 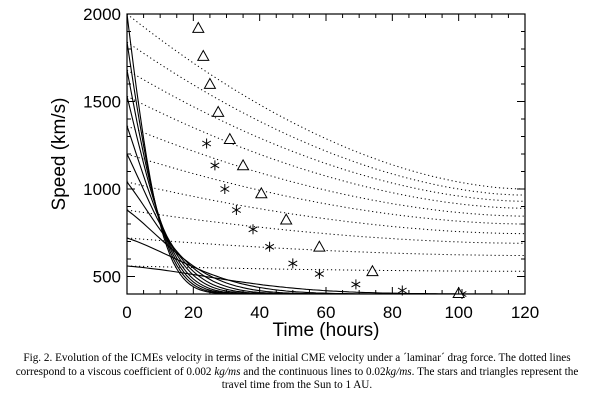 I want to click on caption-unit-2: kg/ms, so click(x=398, y=371).